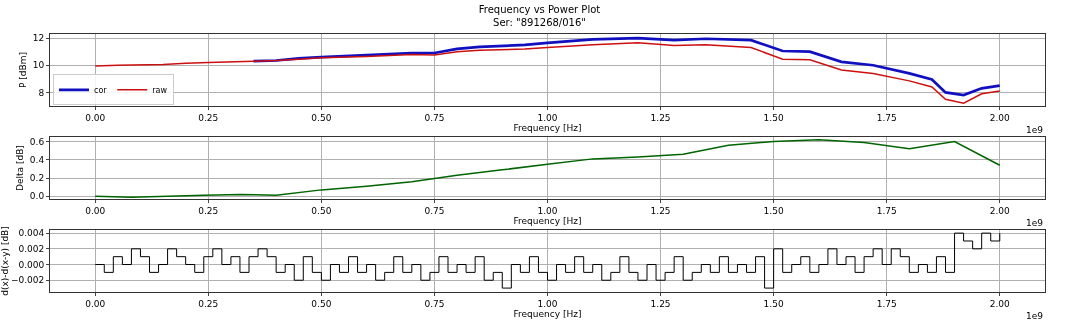 This screenshot has height=320, width=1079. What do you see at coordinates (37, 141) in the screenshot?
I see `y-tick-label: 0.6` at bounding box center [37, 141].